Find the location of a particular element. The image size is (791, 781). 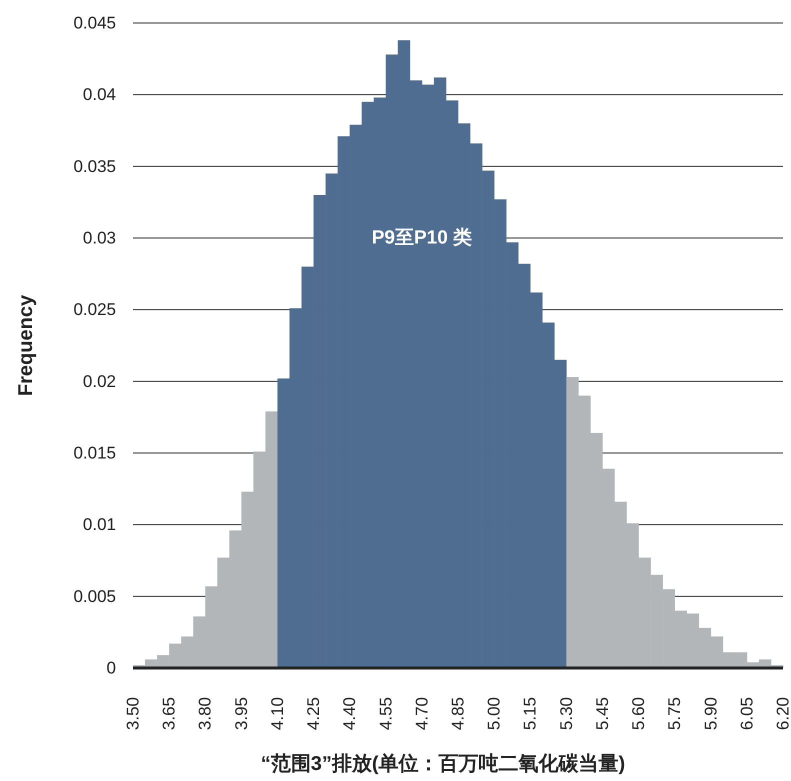

y-tick-label: 0.045 is located at coordinates (94, 23).